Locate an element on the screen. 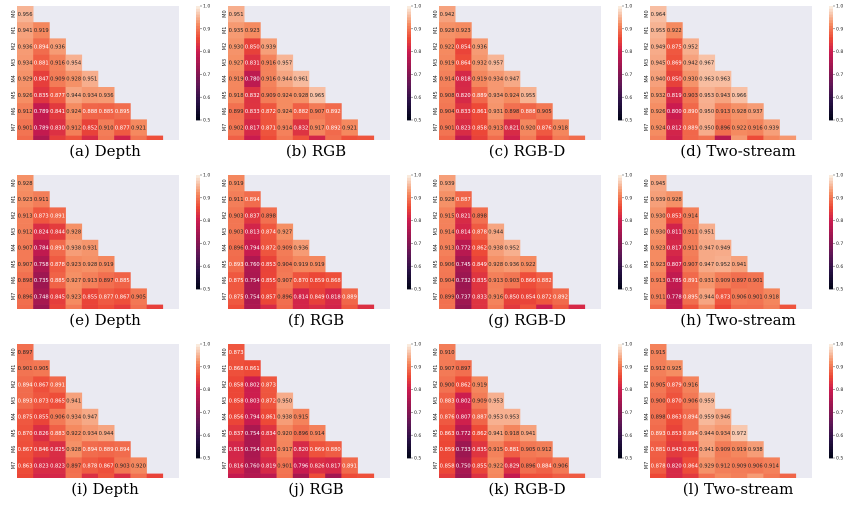  heatmap-cell-value: 0.915 is located at coordinates (300, 418).